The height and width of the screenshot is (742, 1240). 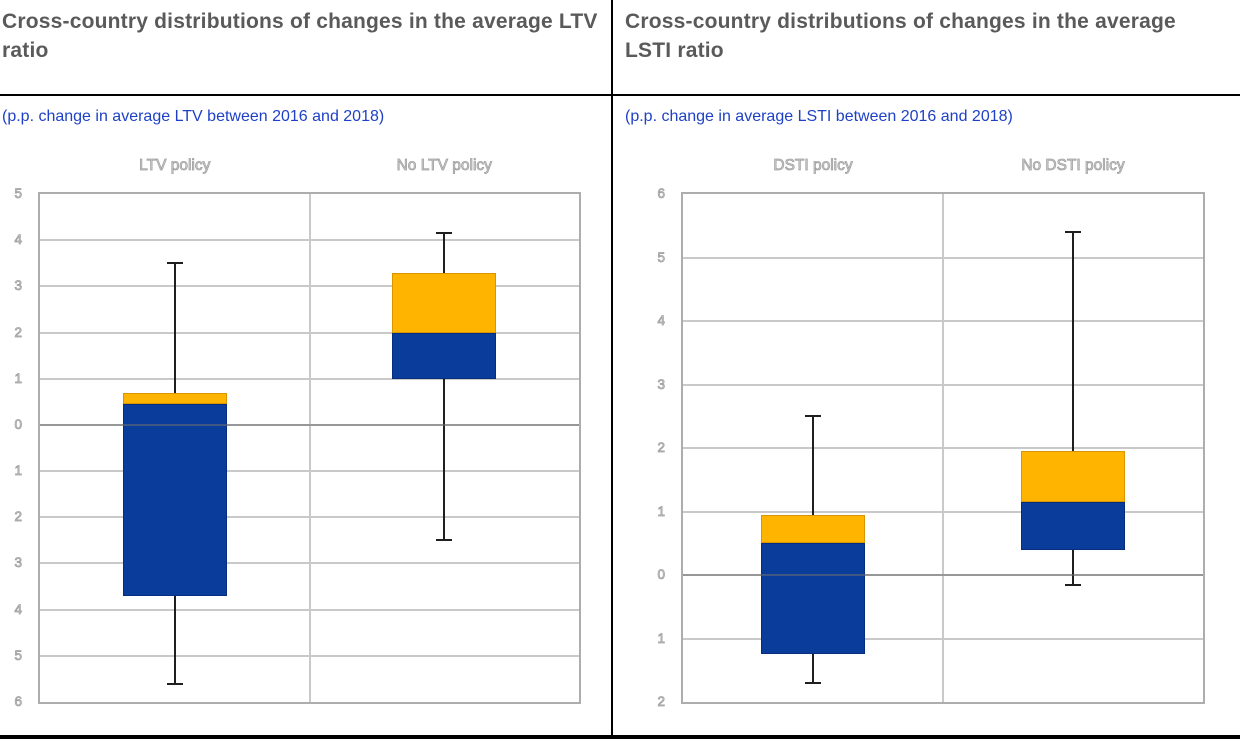 What do you see at coordinates (175, 166) in the screenshot?
I see `category-label: LTV policy` at bounding box center [175, 166].